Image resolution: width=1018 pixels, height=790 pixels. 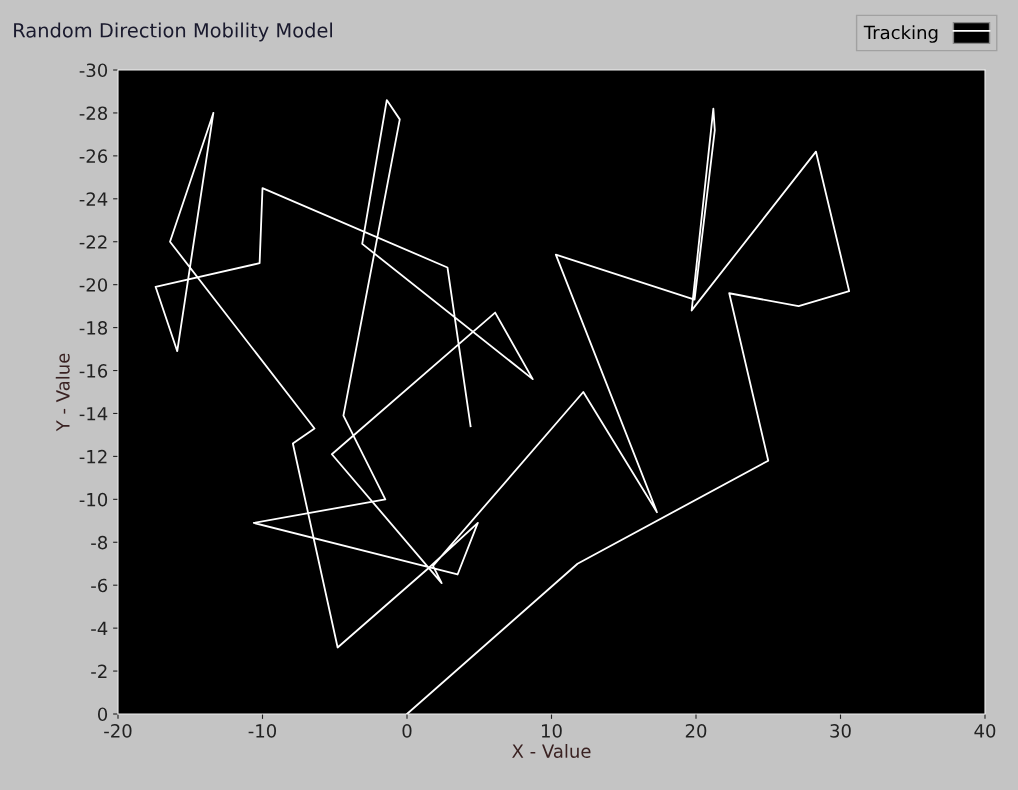 What do you see at coordinates (173, 32) in the screenshot?
I see `chart-title: Random Direction Mobility Model` at bounding box center [173, 32].